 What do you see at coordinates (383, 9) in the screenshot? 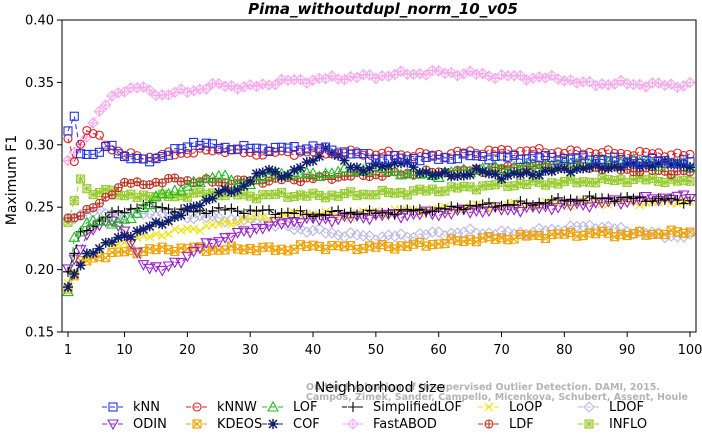
I see `chart-title: Pima_withoutdupl_norm_10_v05` at bounding box center [383, 9].